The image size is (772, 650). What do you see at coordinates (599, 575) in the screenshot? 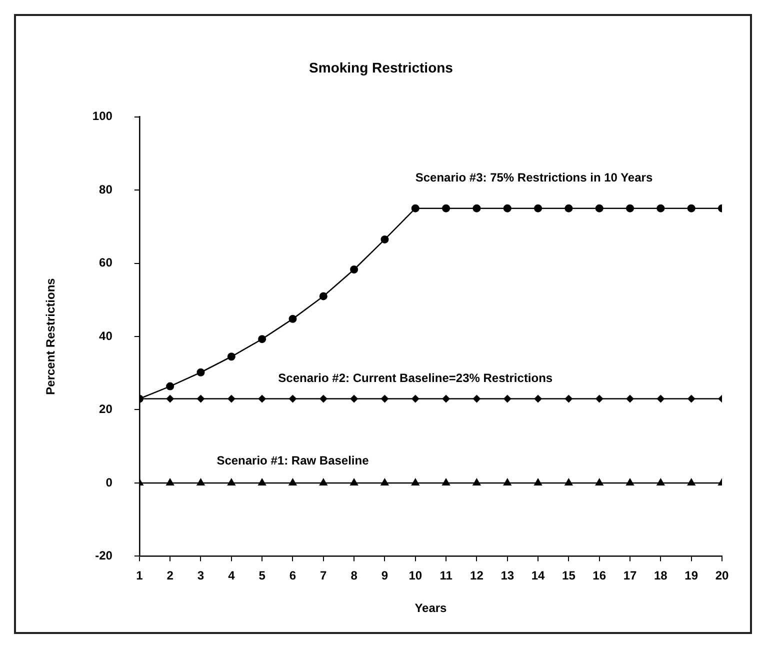
I see `x-tick-label: 16` at bounding box center [599, 575].